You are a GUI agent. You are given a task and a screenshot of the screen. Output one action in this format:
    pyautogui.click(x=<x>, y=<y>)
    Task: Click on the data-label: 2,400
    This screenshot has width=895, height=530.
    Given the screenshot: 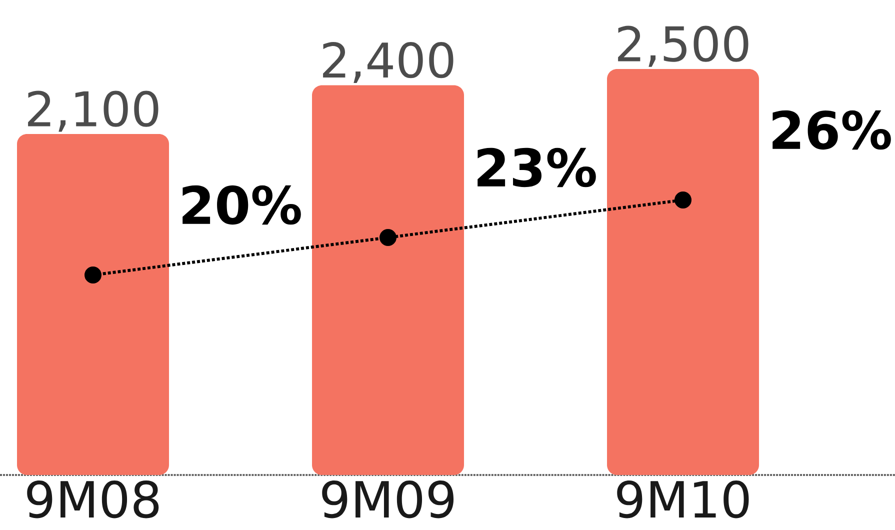 What is the action you would take?
    pyautogui.click(x=388, y=63)
    